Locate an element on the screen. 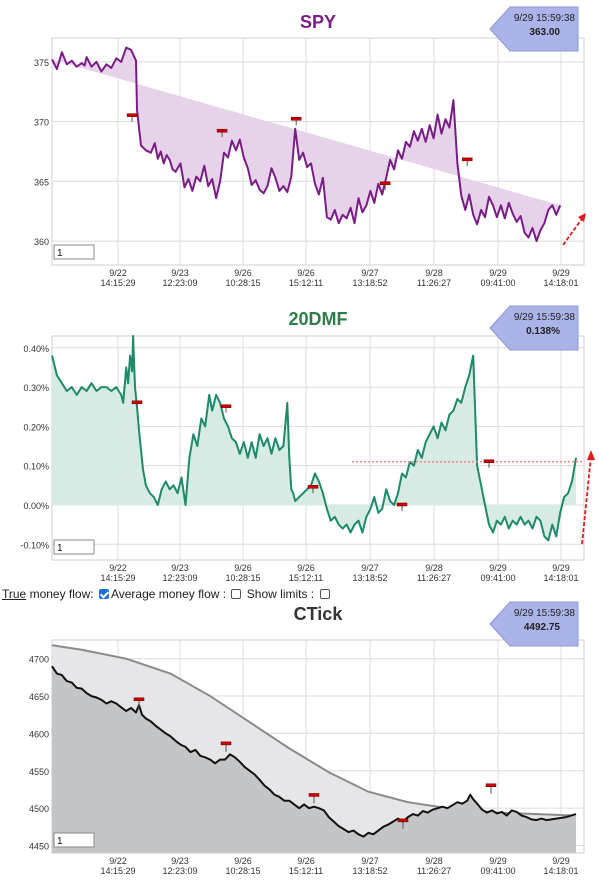 This screenshot has height=890, width=599. dmf-x-tick-date: 9/27 is located at coordinates (370, 568).